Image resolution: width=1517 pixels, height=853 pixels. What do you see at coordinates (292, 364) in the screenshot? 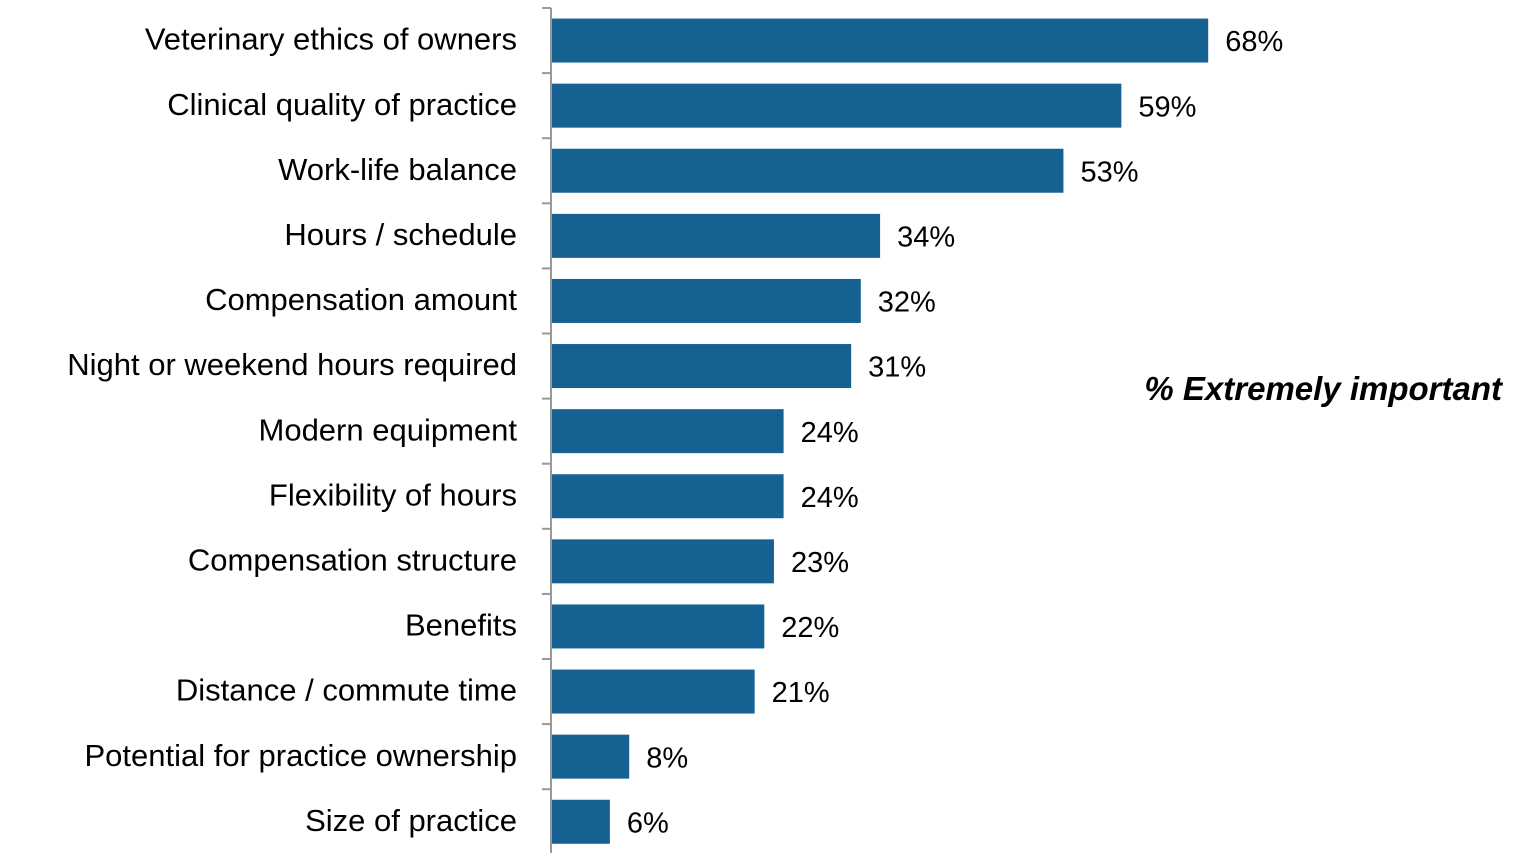
I see `category-label: Night or weekend hours required` at bounding box center [292, 364].